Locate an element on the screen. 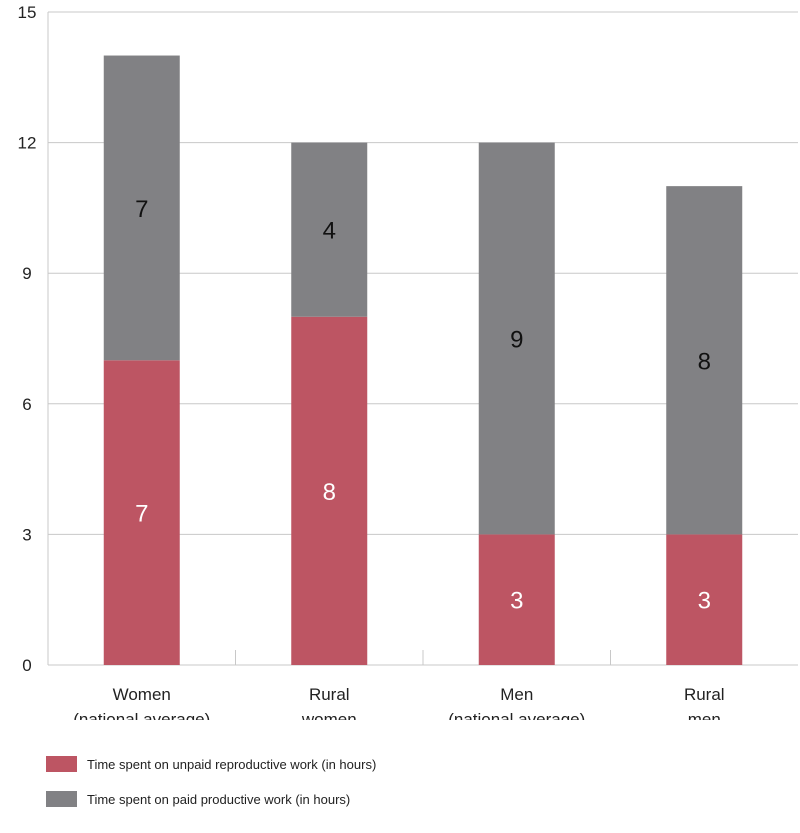 The width and height of the screenshot is (800, 833). y-tick-label: 3 is located at coordinates (26, 534).